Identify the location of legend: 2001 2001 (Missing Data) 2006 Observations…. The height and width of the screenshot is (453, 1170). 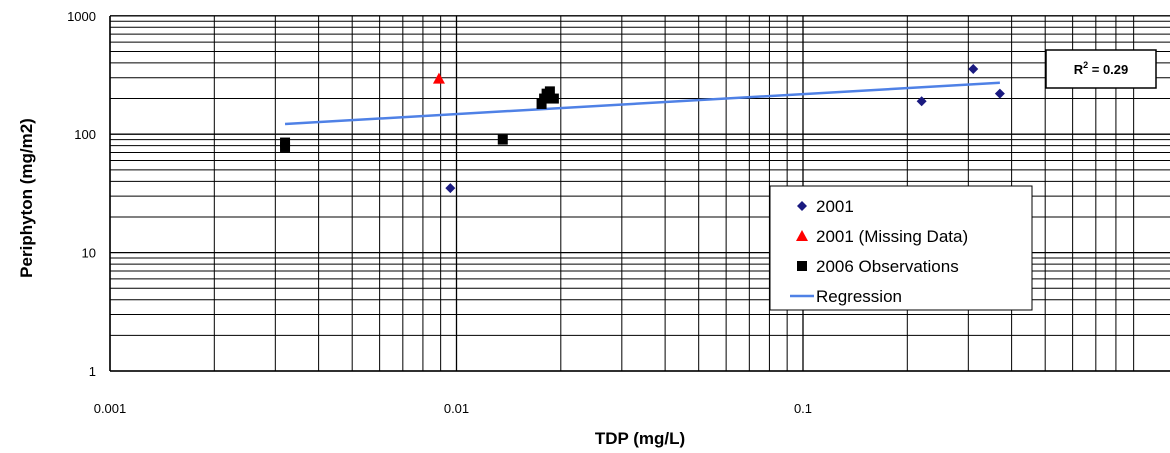
(901, 248).